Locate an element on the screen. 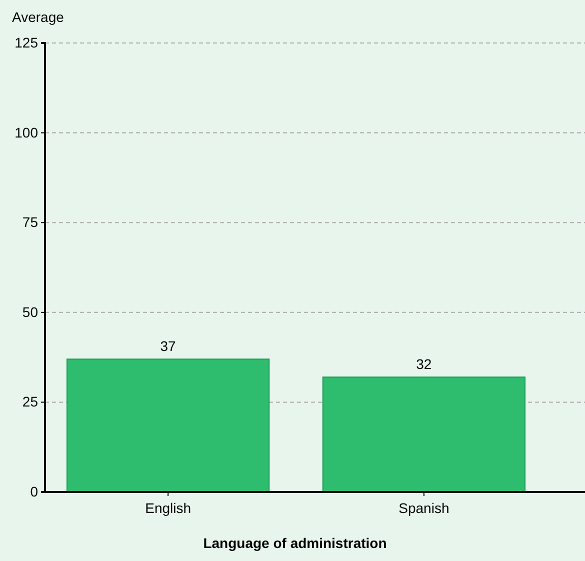  y-tick-label: 0 is located at coordinates (34, 491).